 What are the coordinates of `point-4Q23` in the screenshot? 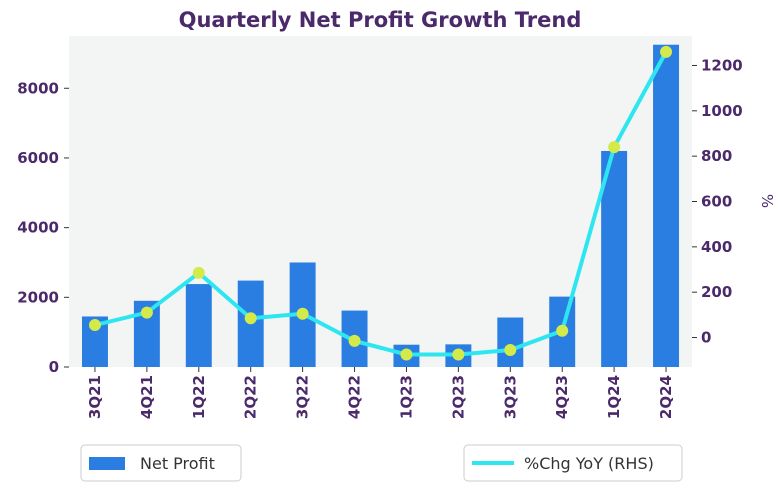 It's located at (562, 330).